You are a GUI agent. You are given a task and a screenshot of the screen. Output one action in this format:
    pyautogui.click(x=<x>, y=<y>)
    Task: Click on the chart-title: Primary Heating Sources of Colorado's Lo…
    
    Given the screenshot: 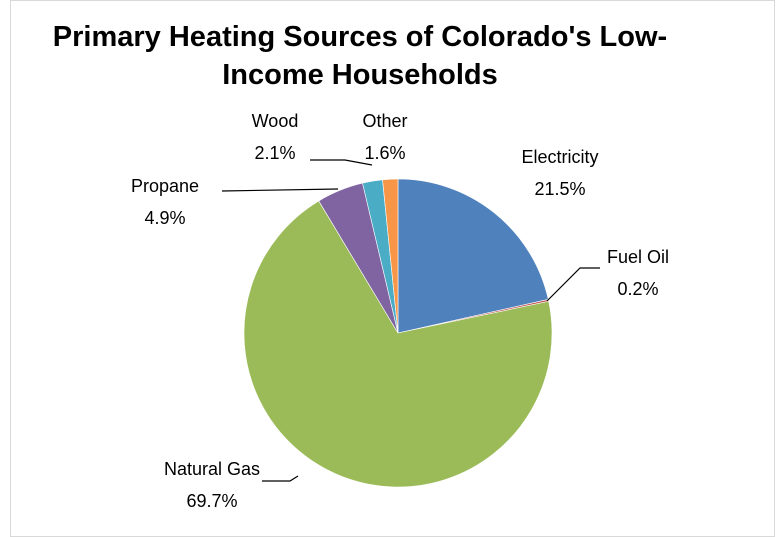 What is the action you would take?
    pyautogui.click(x=360, y=56)
    